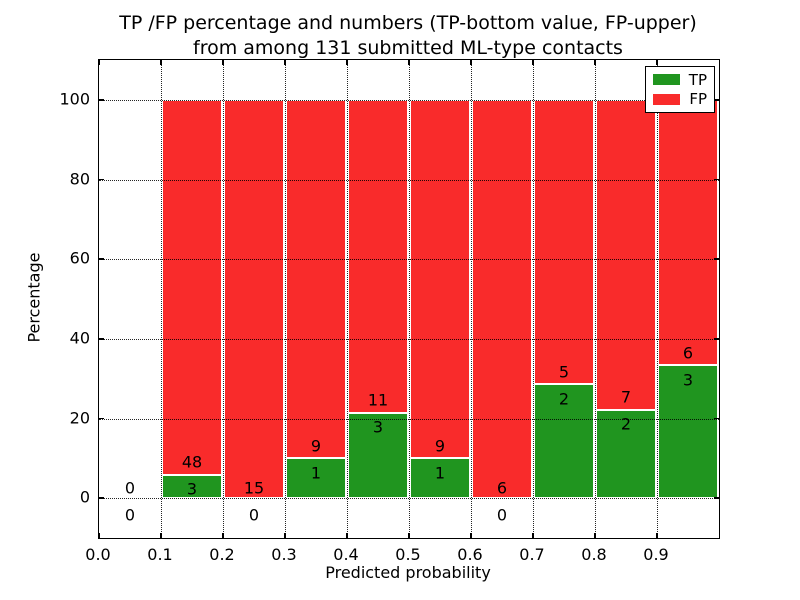 The image size is (800, 600). What do you see at coordinates (254, 488) in the screenshot?
I see `fp-count-label: 15` at bounding box center [254, 488].